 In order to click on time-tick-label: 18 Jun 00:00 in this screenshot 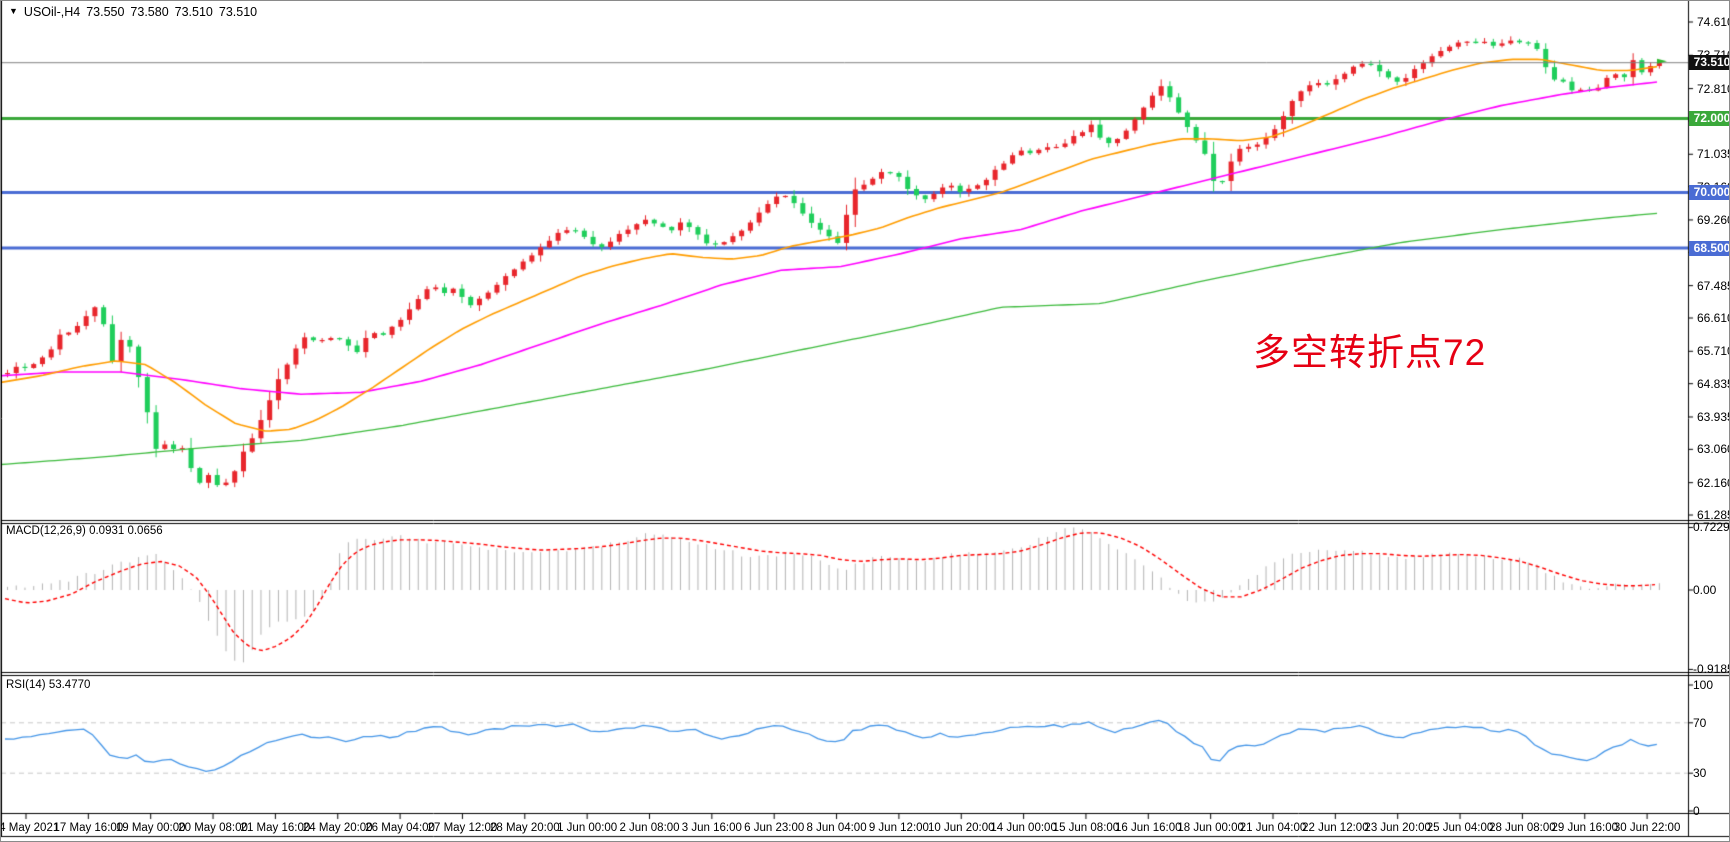, I will do `click(1210, 828)`.